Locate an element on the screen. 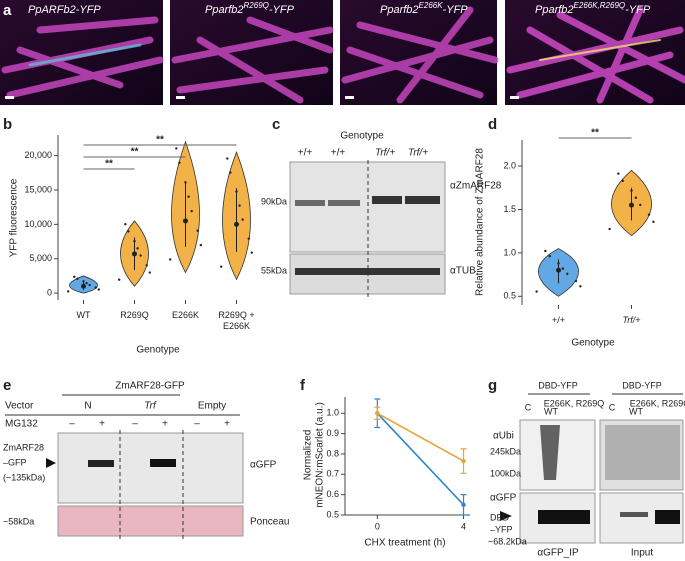  y-tick-label: 1.5 is located at coordinates (509, 209).